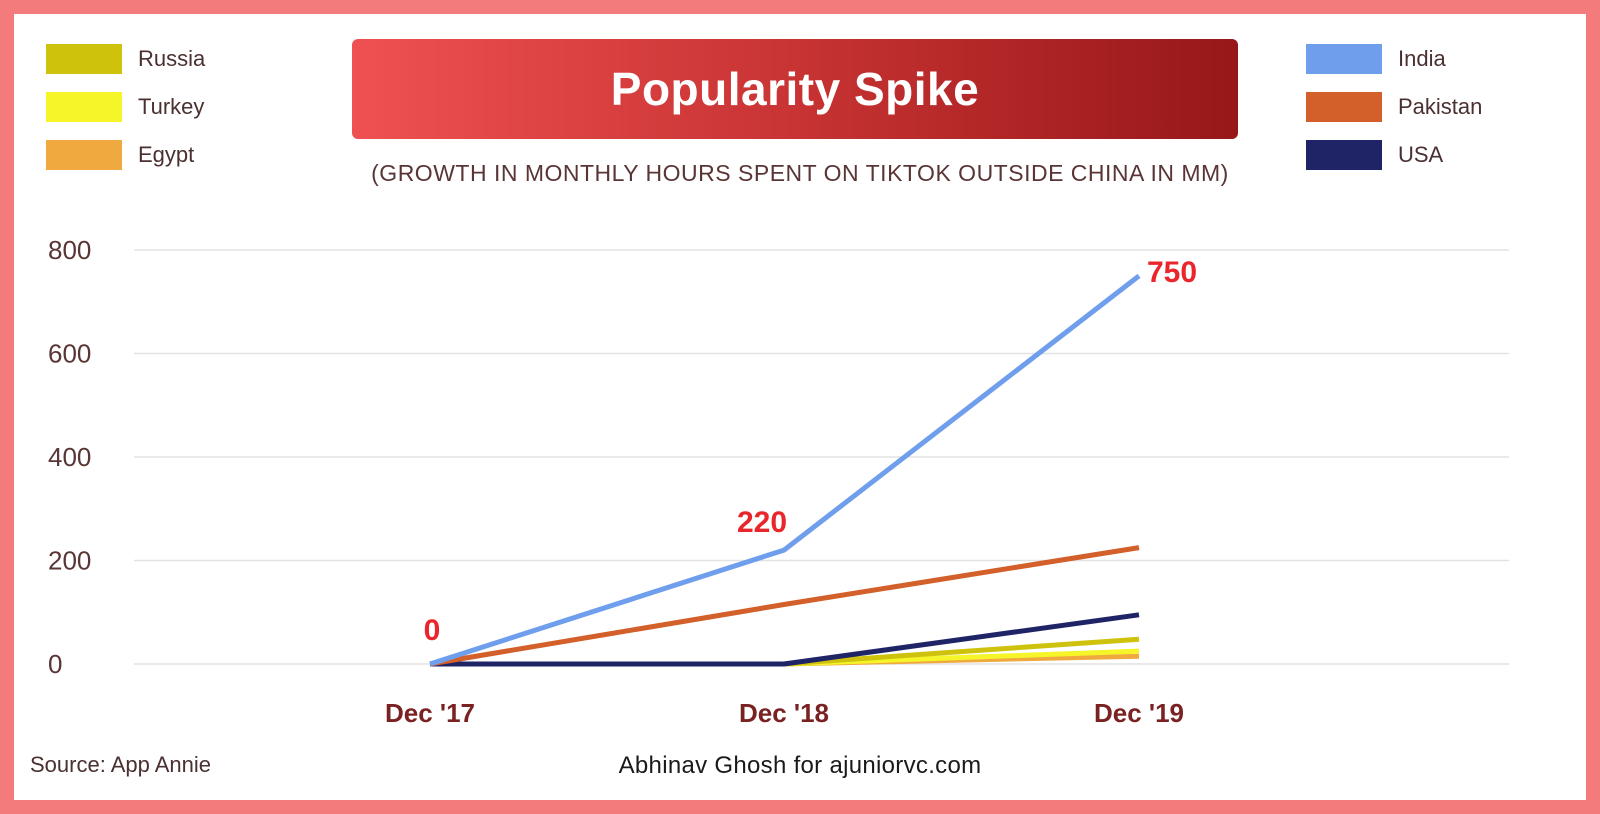 The height and width of the screenshot is (814, 1600). What do you see at coordinates (1422, 58) in the screenshot?
I see `legend-label-india: India` at bounding box center [1422, 58].